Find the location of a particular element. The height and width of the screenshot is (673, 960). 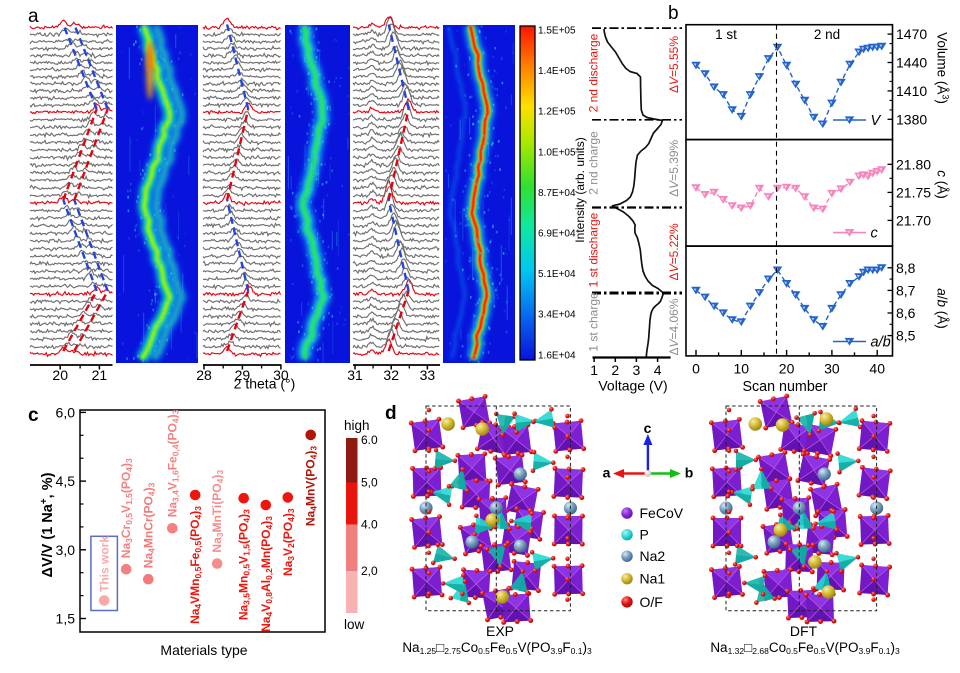

svg-text: Volume (Å3) is located at coordinates (943, 68).